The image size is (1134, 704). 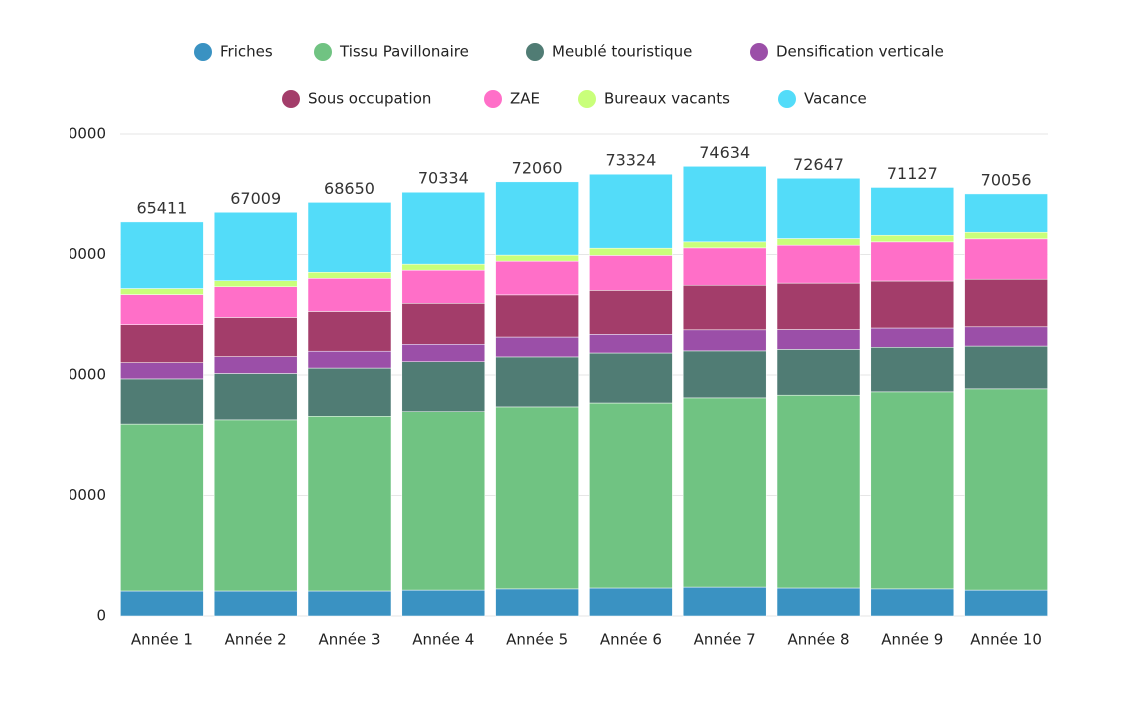 What do you see at coordinates (82, 134) in the screenshot?
I see `y-tick-label: 80000` at bounding box center [82, 134].